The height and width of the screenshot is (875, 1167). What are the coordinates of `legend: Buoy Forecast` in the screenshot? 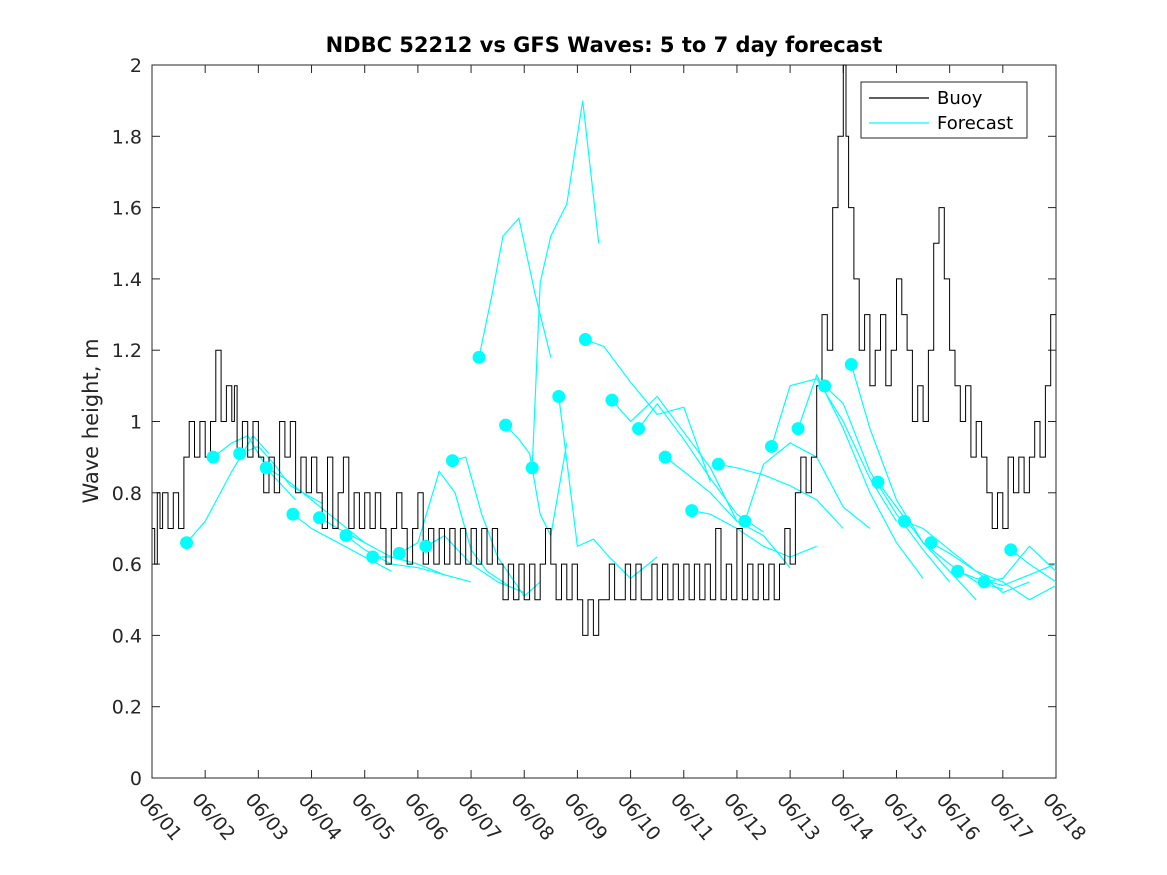 It's located at (944, 110).